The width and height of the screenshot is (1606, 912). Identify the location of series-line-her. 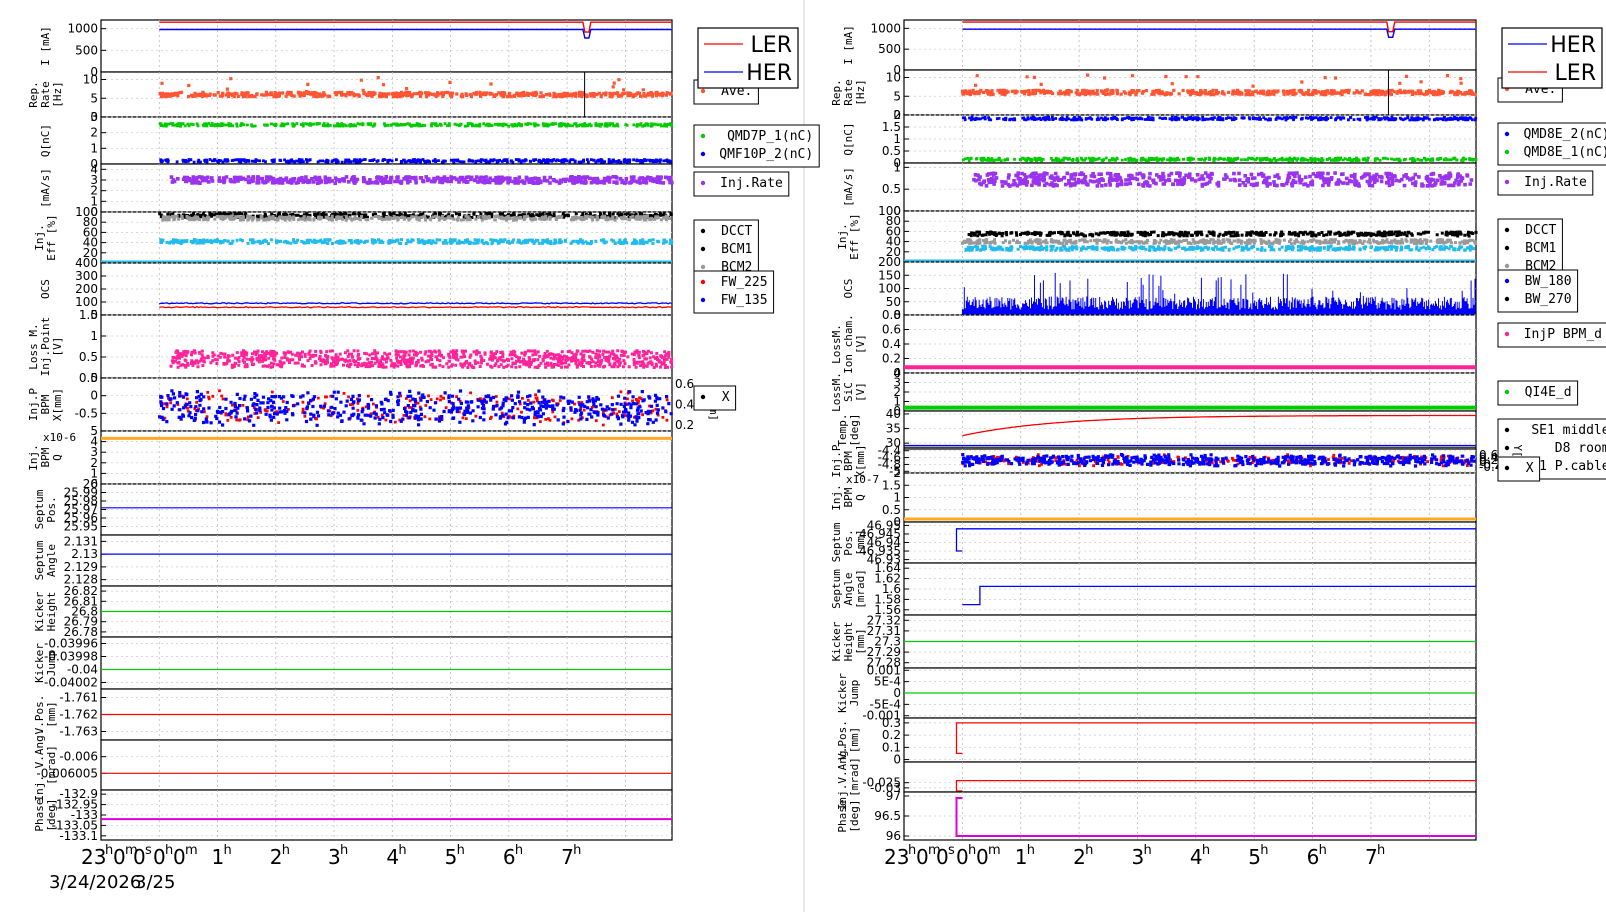
(1219, 33).